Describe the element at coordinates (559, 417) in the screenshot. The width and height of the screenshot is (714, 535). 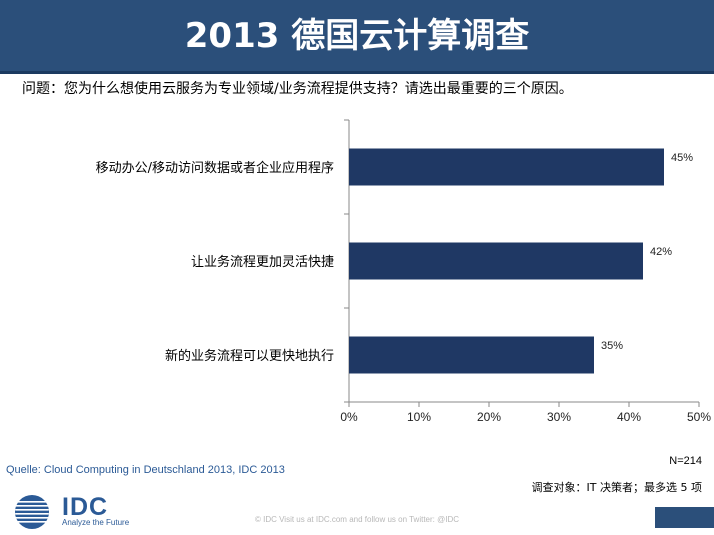
I see `x-tick-label: 30%` at that location.